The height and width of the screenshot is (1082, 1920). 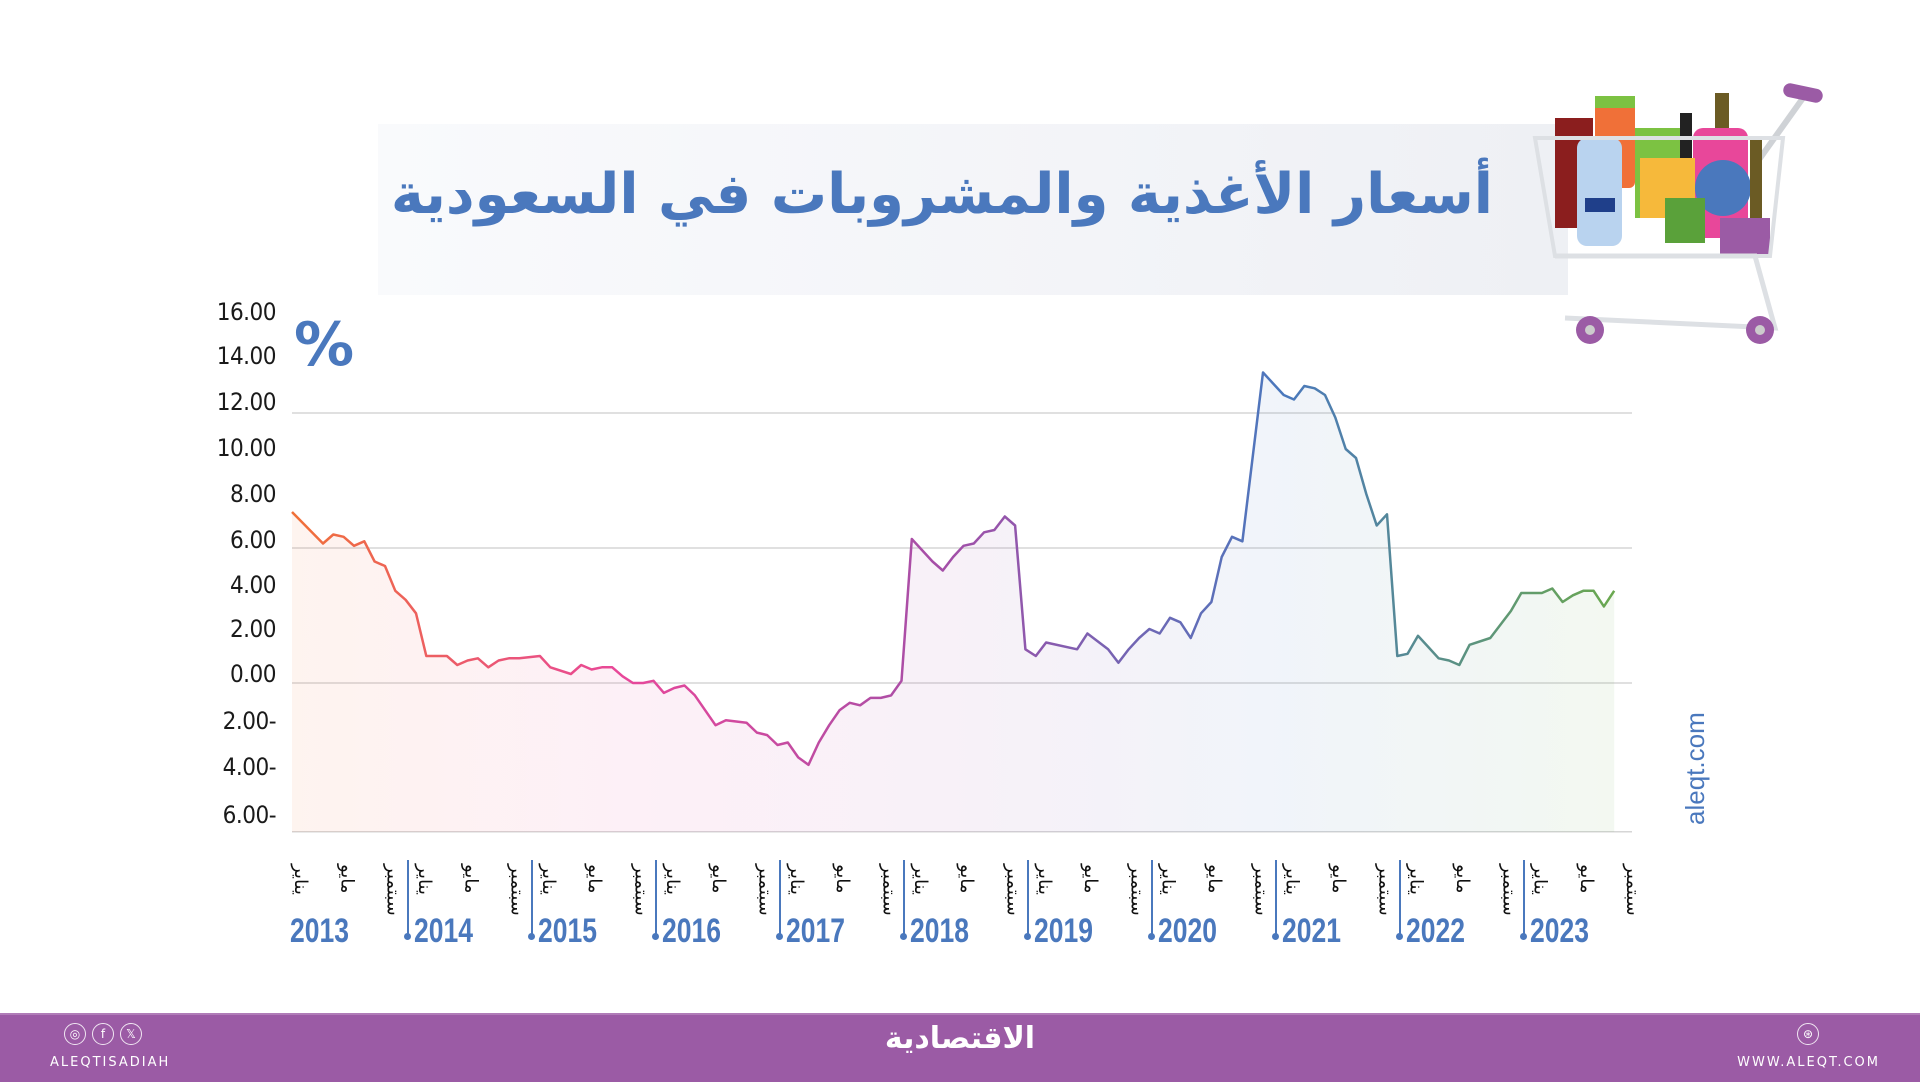 I want to click on y-tick-label: 4.00, so click(x=253, y=585).